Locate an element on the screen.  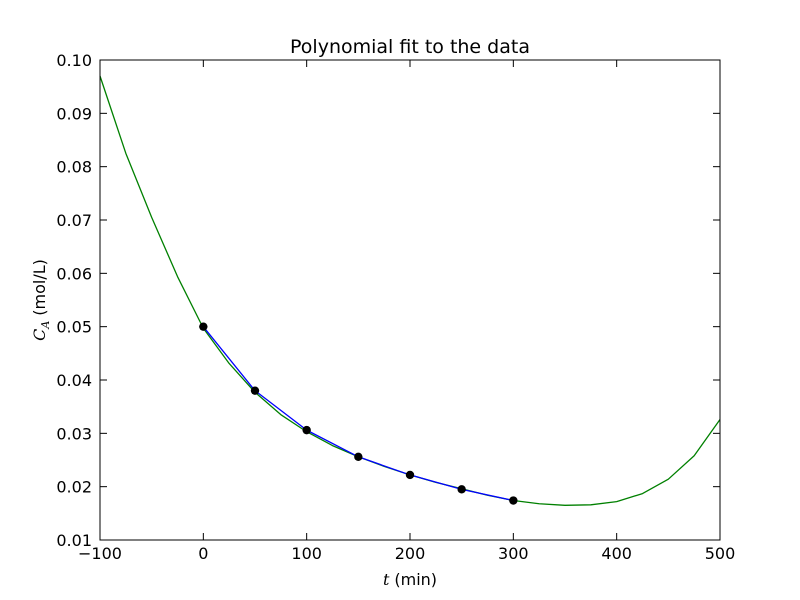
x-tick-label-5: 400 is located at coordinates (616, 553).